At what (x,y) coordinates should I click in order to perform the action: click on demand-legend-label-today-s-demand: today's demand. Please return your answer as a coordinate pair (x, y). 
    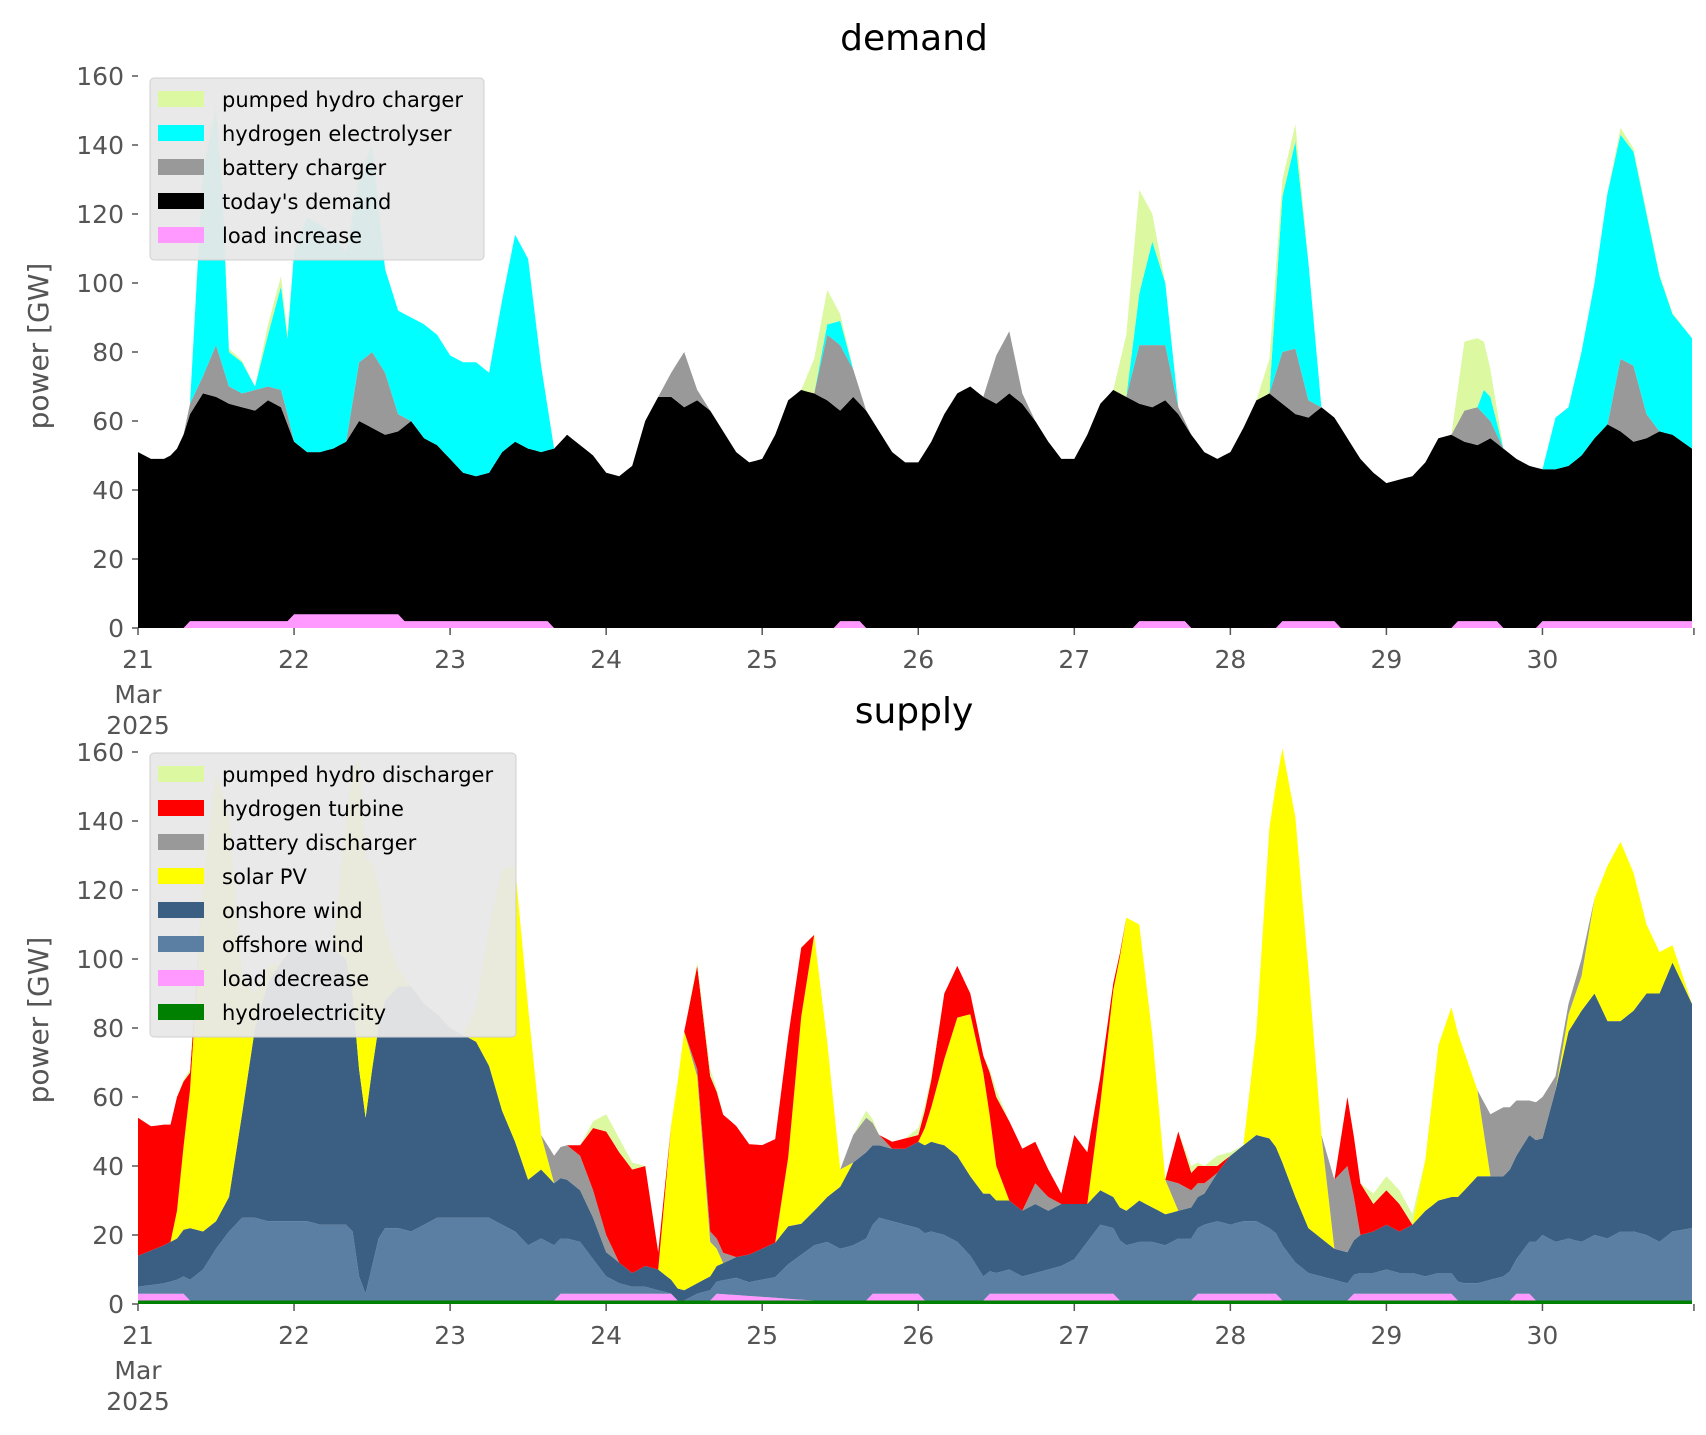
    Looking at the image, I should click on (306, 202).